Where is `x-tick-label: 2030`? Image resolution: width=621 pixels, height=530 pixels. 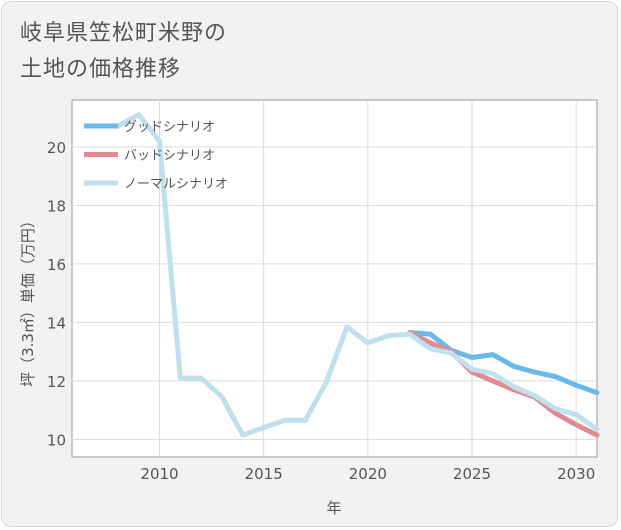 x-tick-label: 2030 is located at coordinates (576, 474).